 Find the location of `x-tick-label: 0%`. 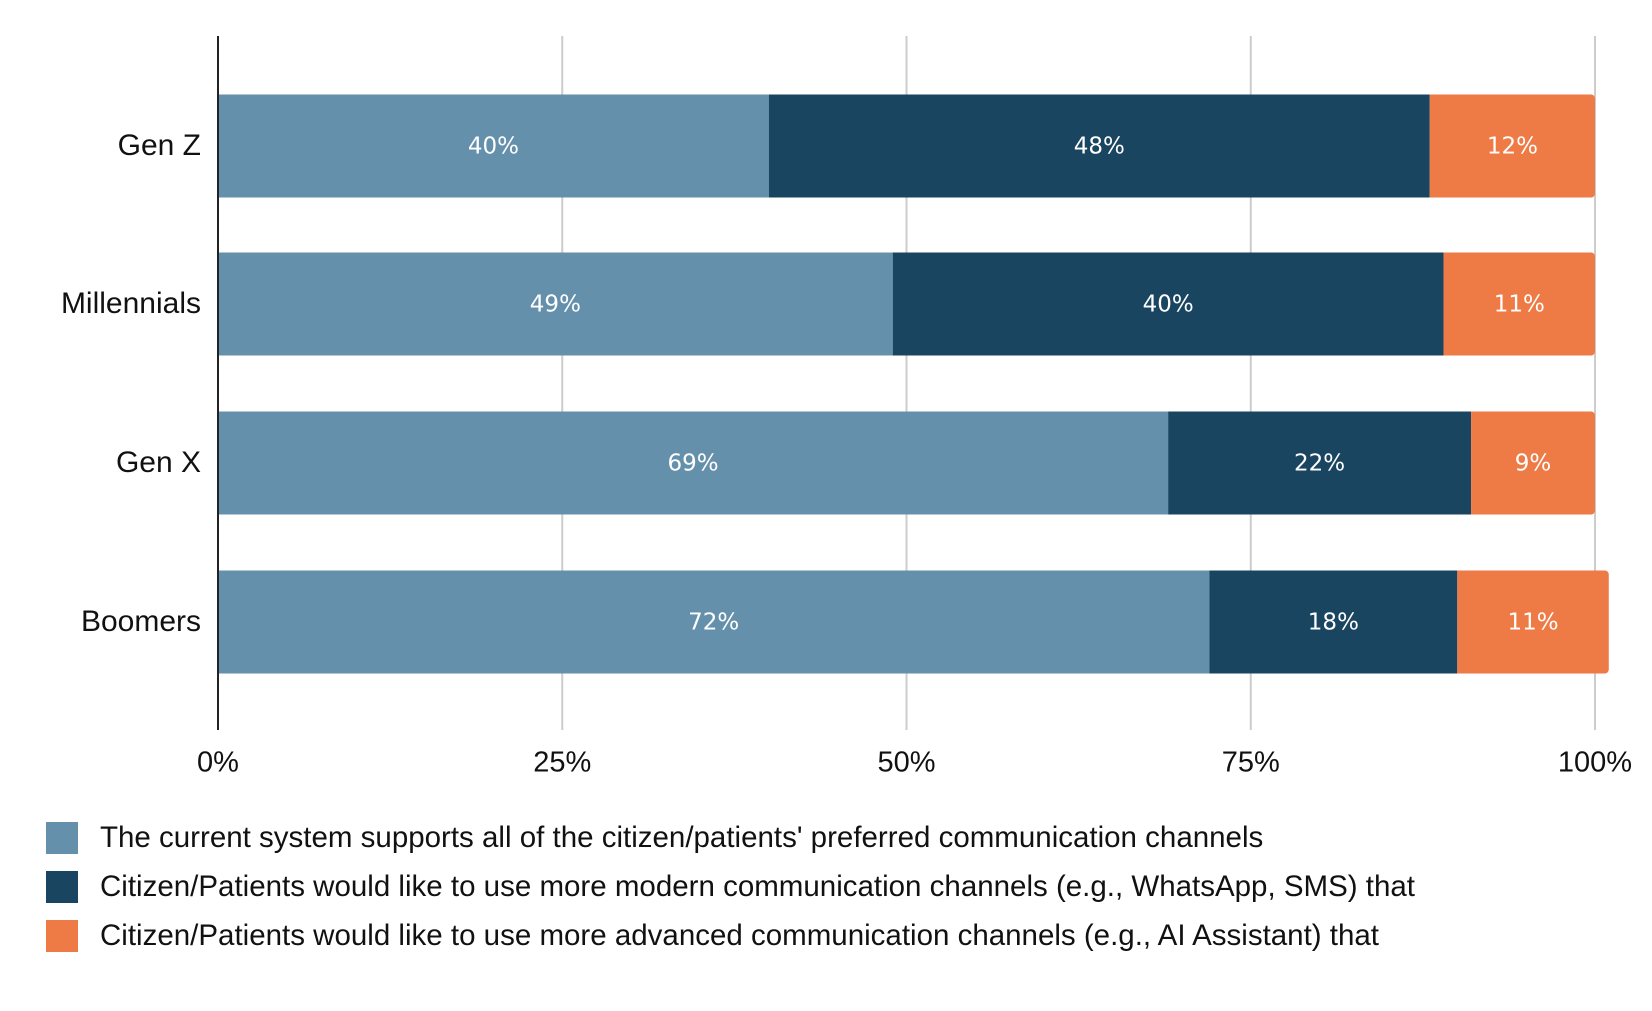

x-tick-label: 0% is located at coordinates (218, 763).